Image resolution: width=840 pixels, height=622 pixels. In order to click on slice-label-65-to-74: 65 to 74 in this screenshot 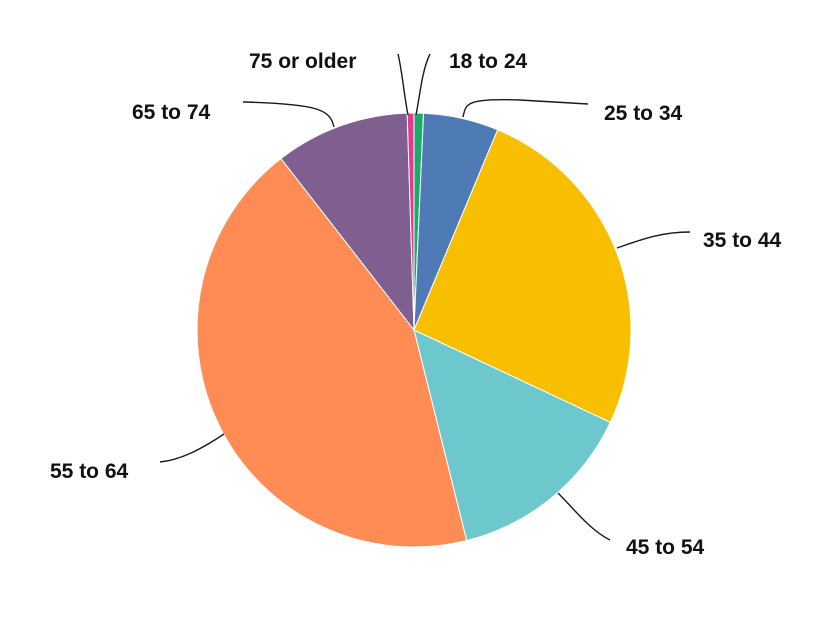, I will do `click(171, 112)`.